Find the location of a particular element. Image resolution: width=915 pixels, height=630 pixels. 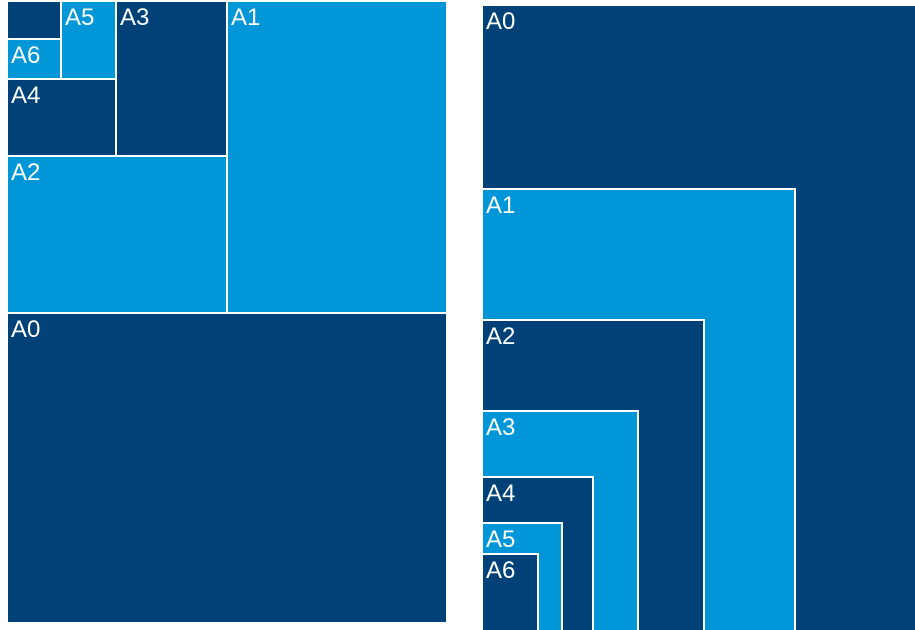

left-sheet-a4: A4 is located at coordinates (61, 117).